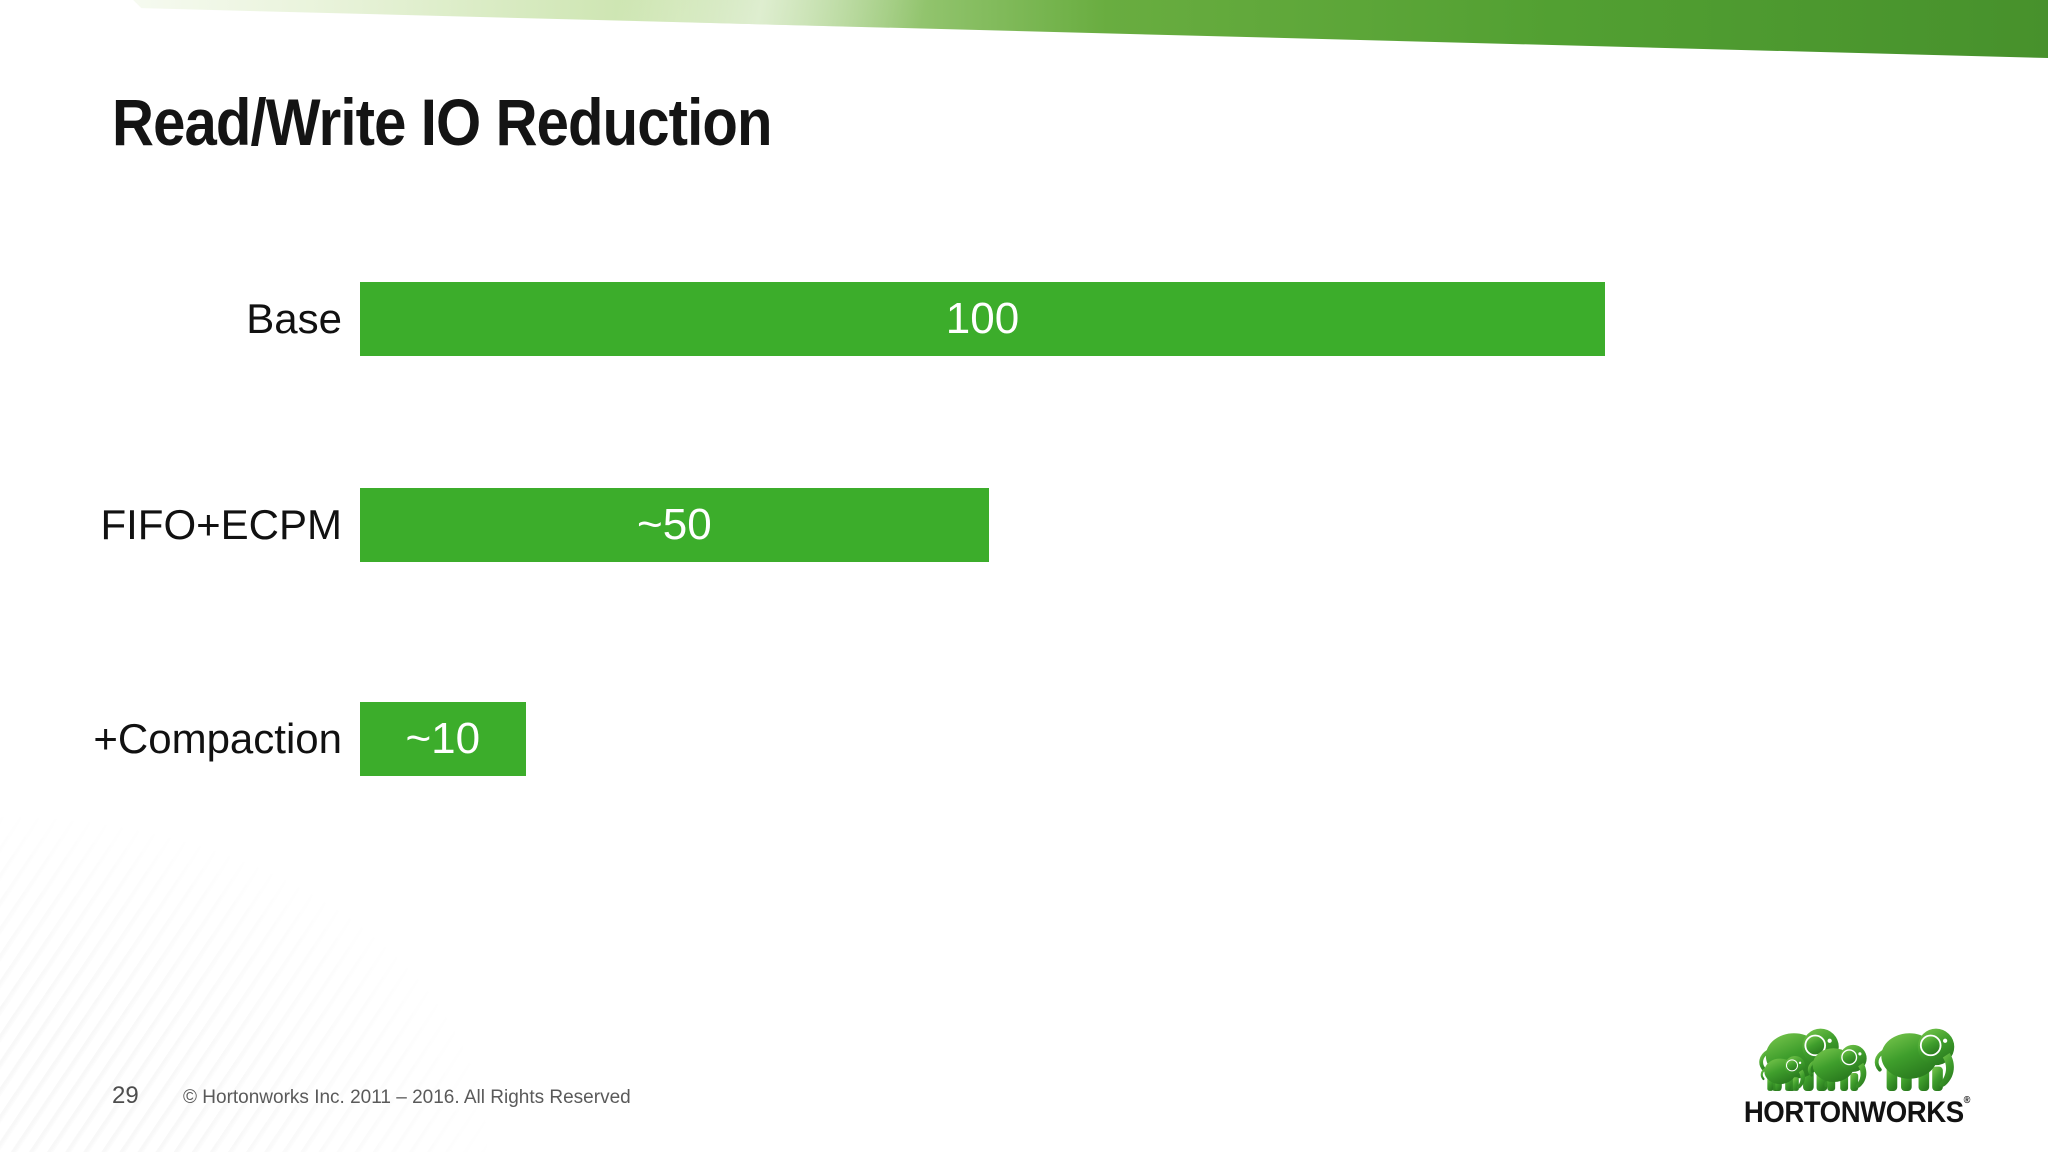  Describe the element at coordinates (125, 1095) in the screenshot. I see `slide-page-number: 29` at that location.